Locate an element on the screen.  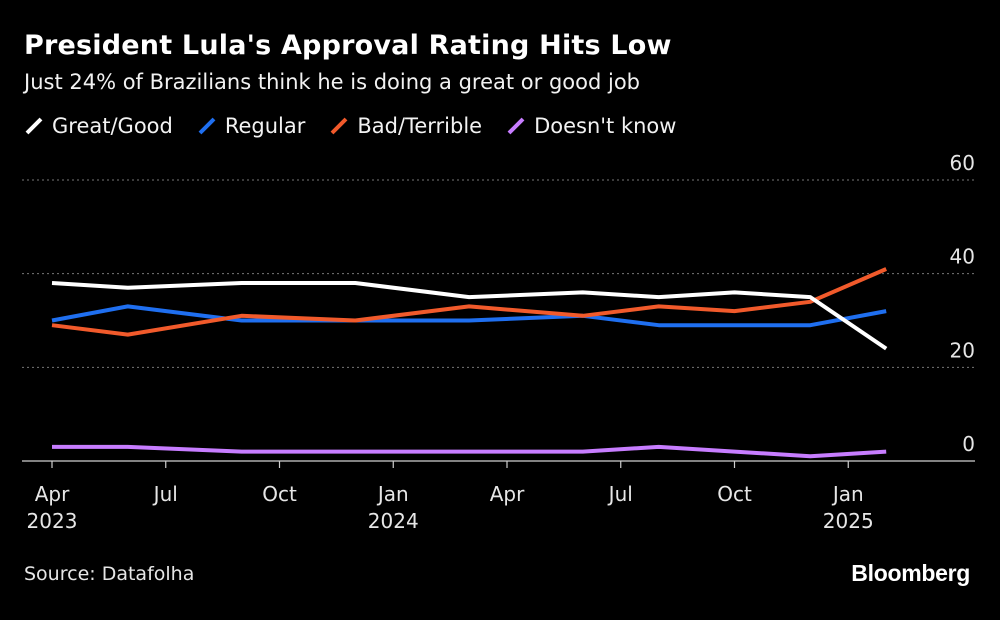
bloomberg-logo: Bloomberg is located at coordinates (910, 573).